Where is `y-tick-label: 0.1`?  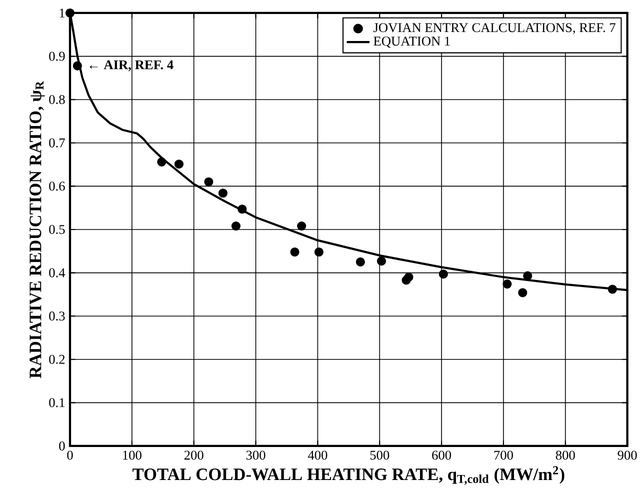
y-tick-label: 0.1 is located at coordinates (56, 403).